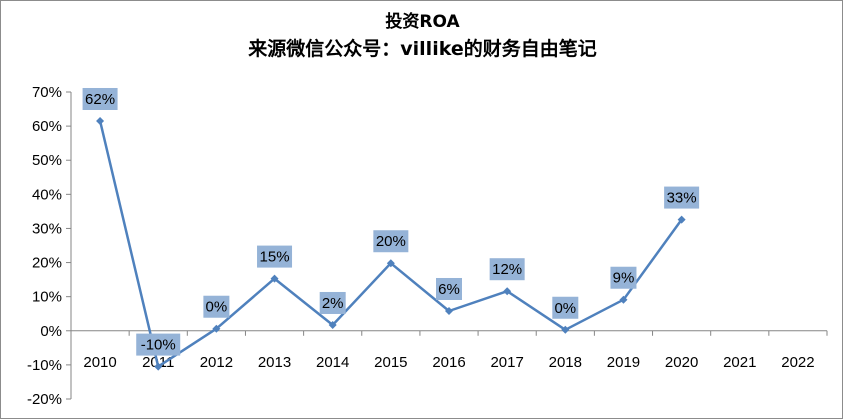 The image size is (843, 420). I want to click on x-tick-label: 2017, so click(506, 362).